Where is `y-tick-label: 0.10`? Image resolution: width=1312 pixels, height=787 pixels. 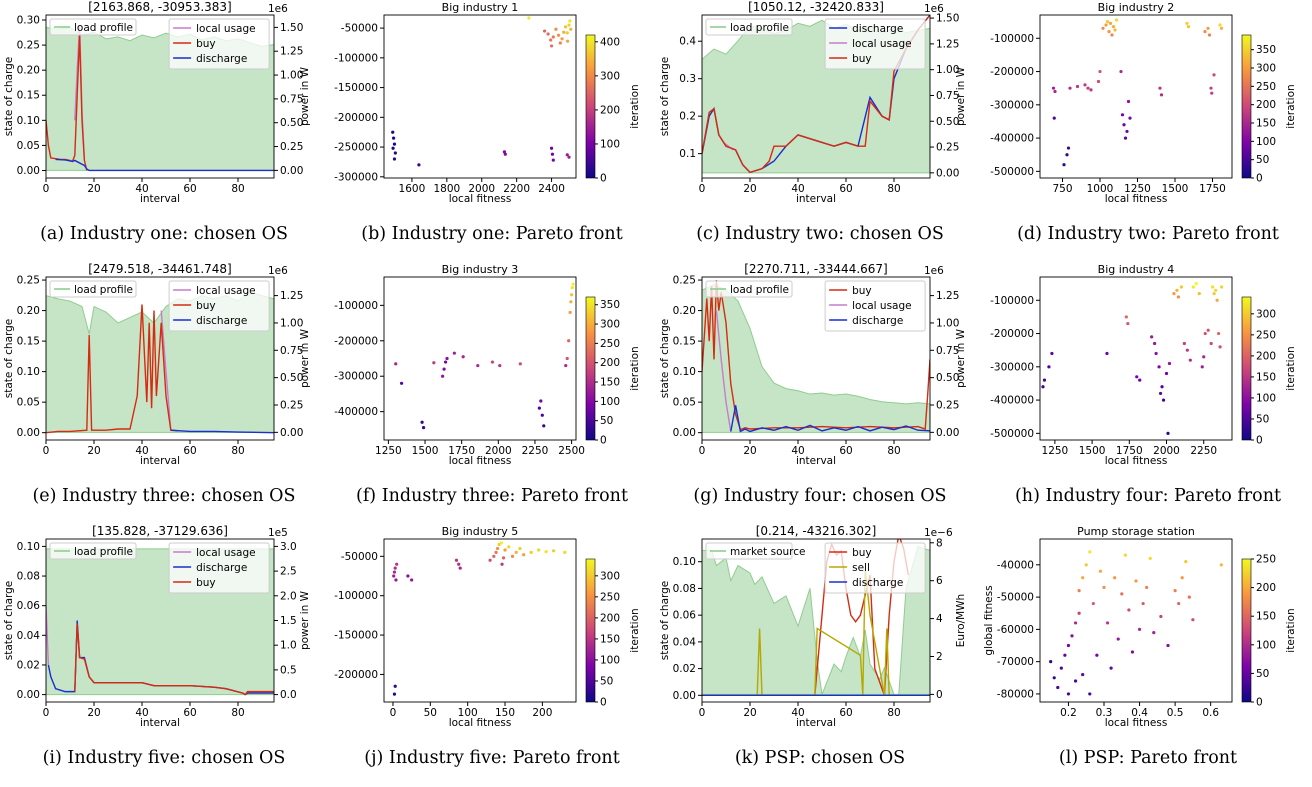
y-tick-label: 0.10 is located at coordinates (684, 372).